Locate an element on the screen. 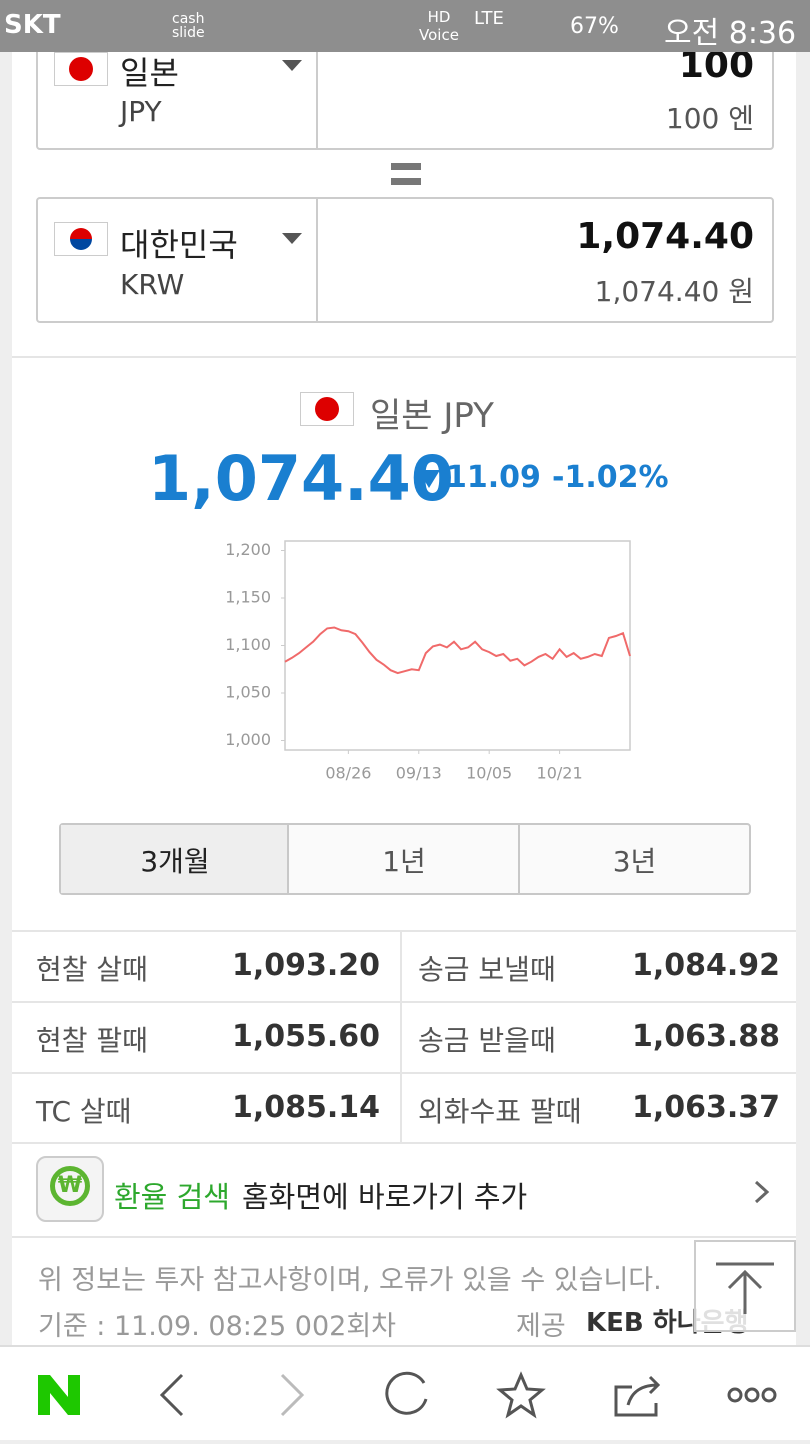  rate-value: 1,084.92 is located at coordinates (705, 965).